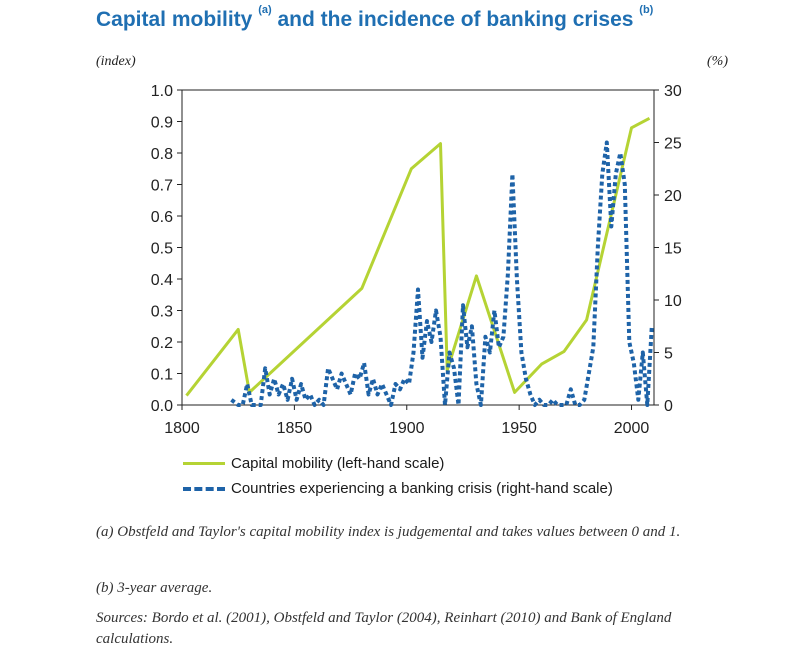 The height and width of the screenshot is (664, 794). I want to click on left-tick-label: 0.4, so click(162, 280).